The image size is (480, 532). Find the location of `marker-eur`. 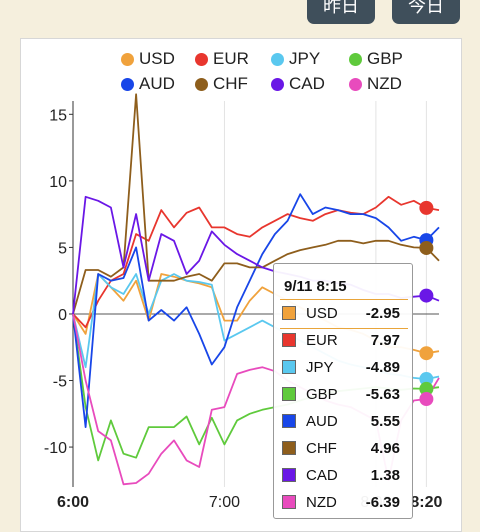

marker-eur is located at coordinates (426, 207).